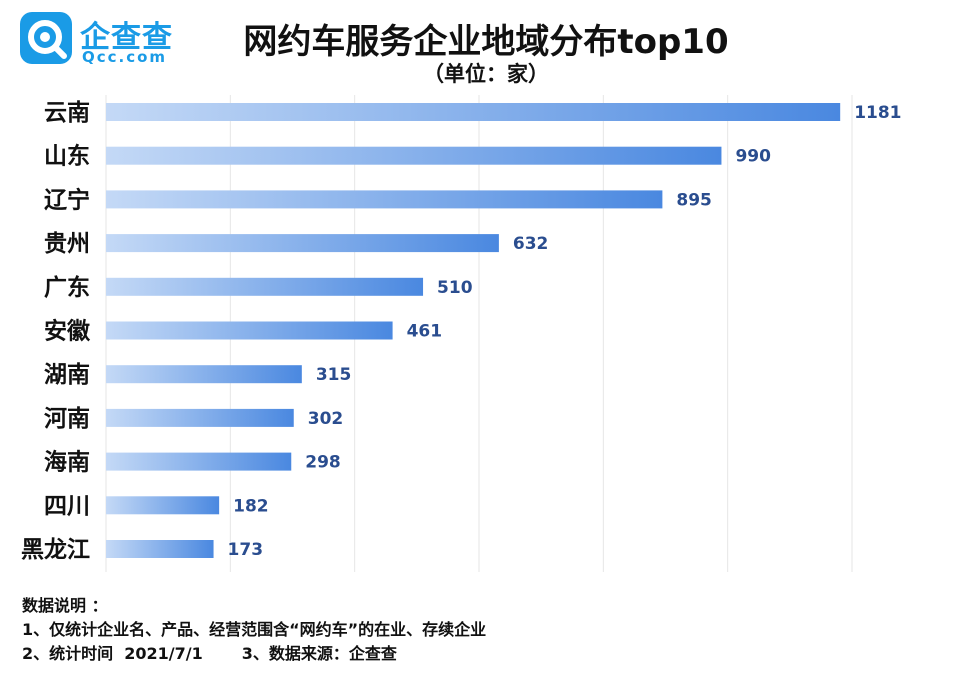  What do you see at coordinates (486, 74) in the screenshot?
I see `chart-subtitle: （单位：家）` at bounding box center [486, 74].